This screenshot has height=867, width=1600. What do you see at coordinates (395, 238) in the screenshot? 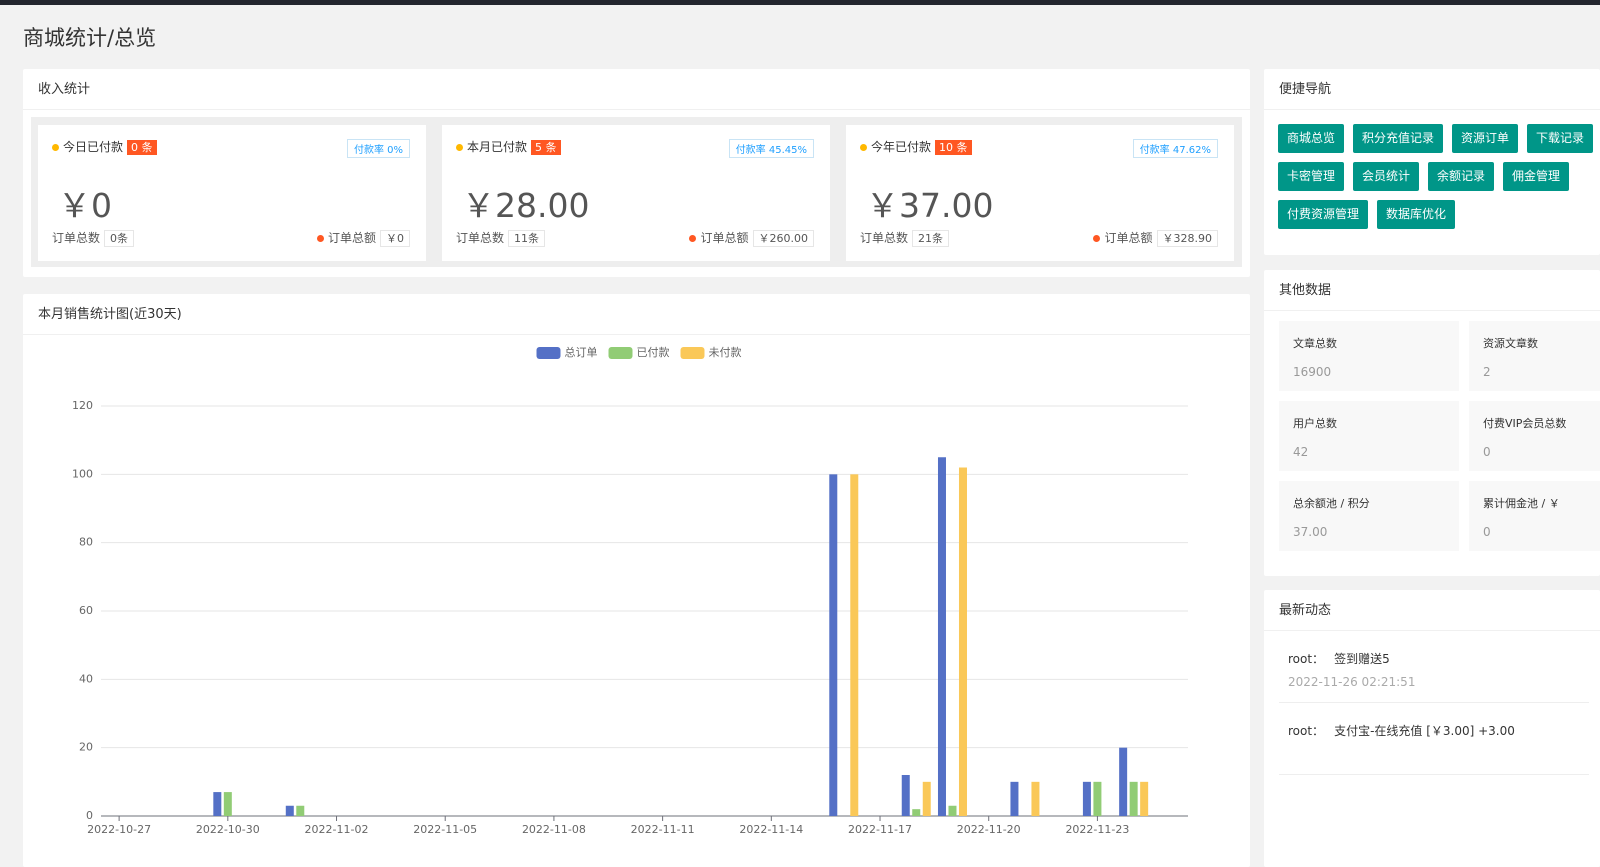
I see `value: ￥0` at bounding box center [395, 238].